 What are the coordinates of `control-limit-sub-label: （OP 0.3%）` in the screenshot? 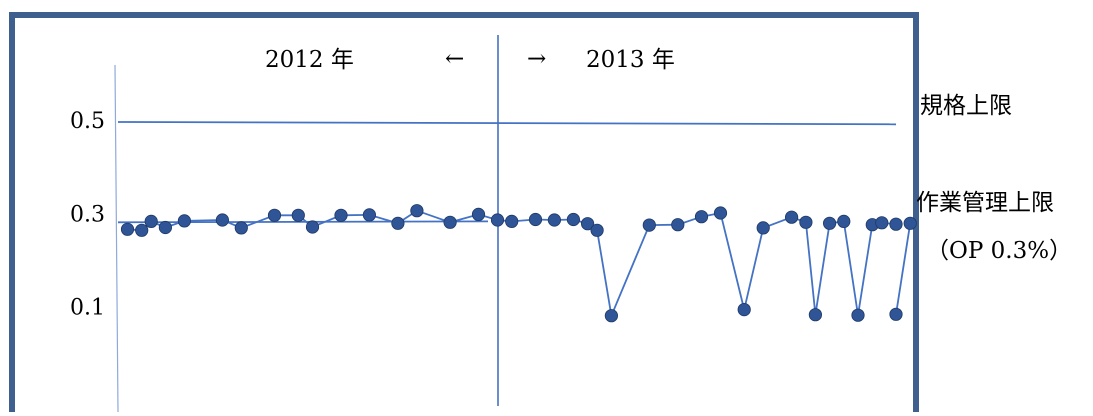 It's located at (999, 251).